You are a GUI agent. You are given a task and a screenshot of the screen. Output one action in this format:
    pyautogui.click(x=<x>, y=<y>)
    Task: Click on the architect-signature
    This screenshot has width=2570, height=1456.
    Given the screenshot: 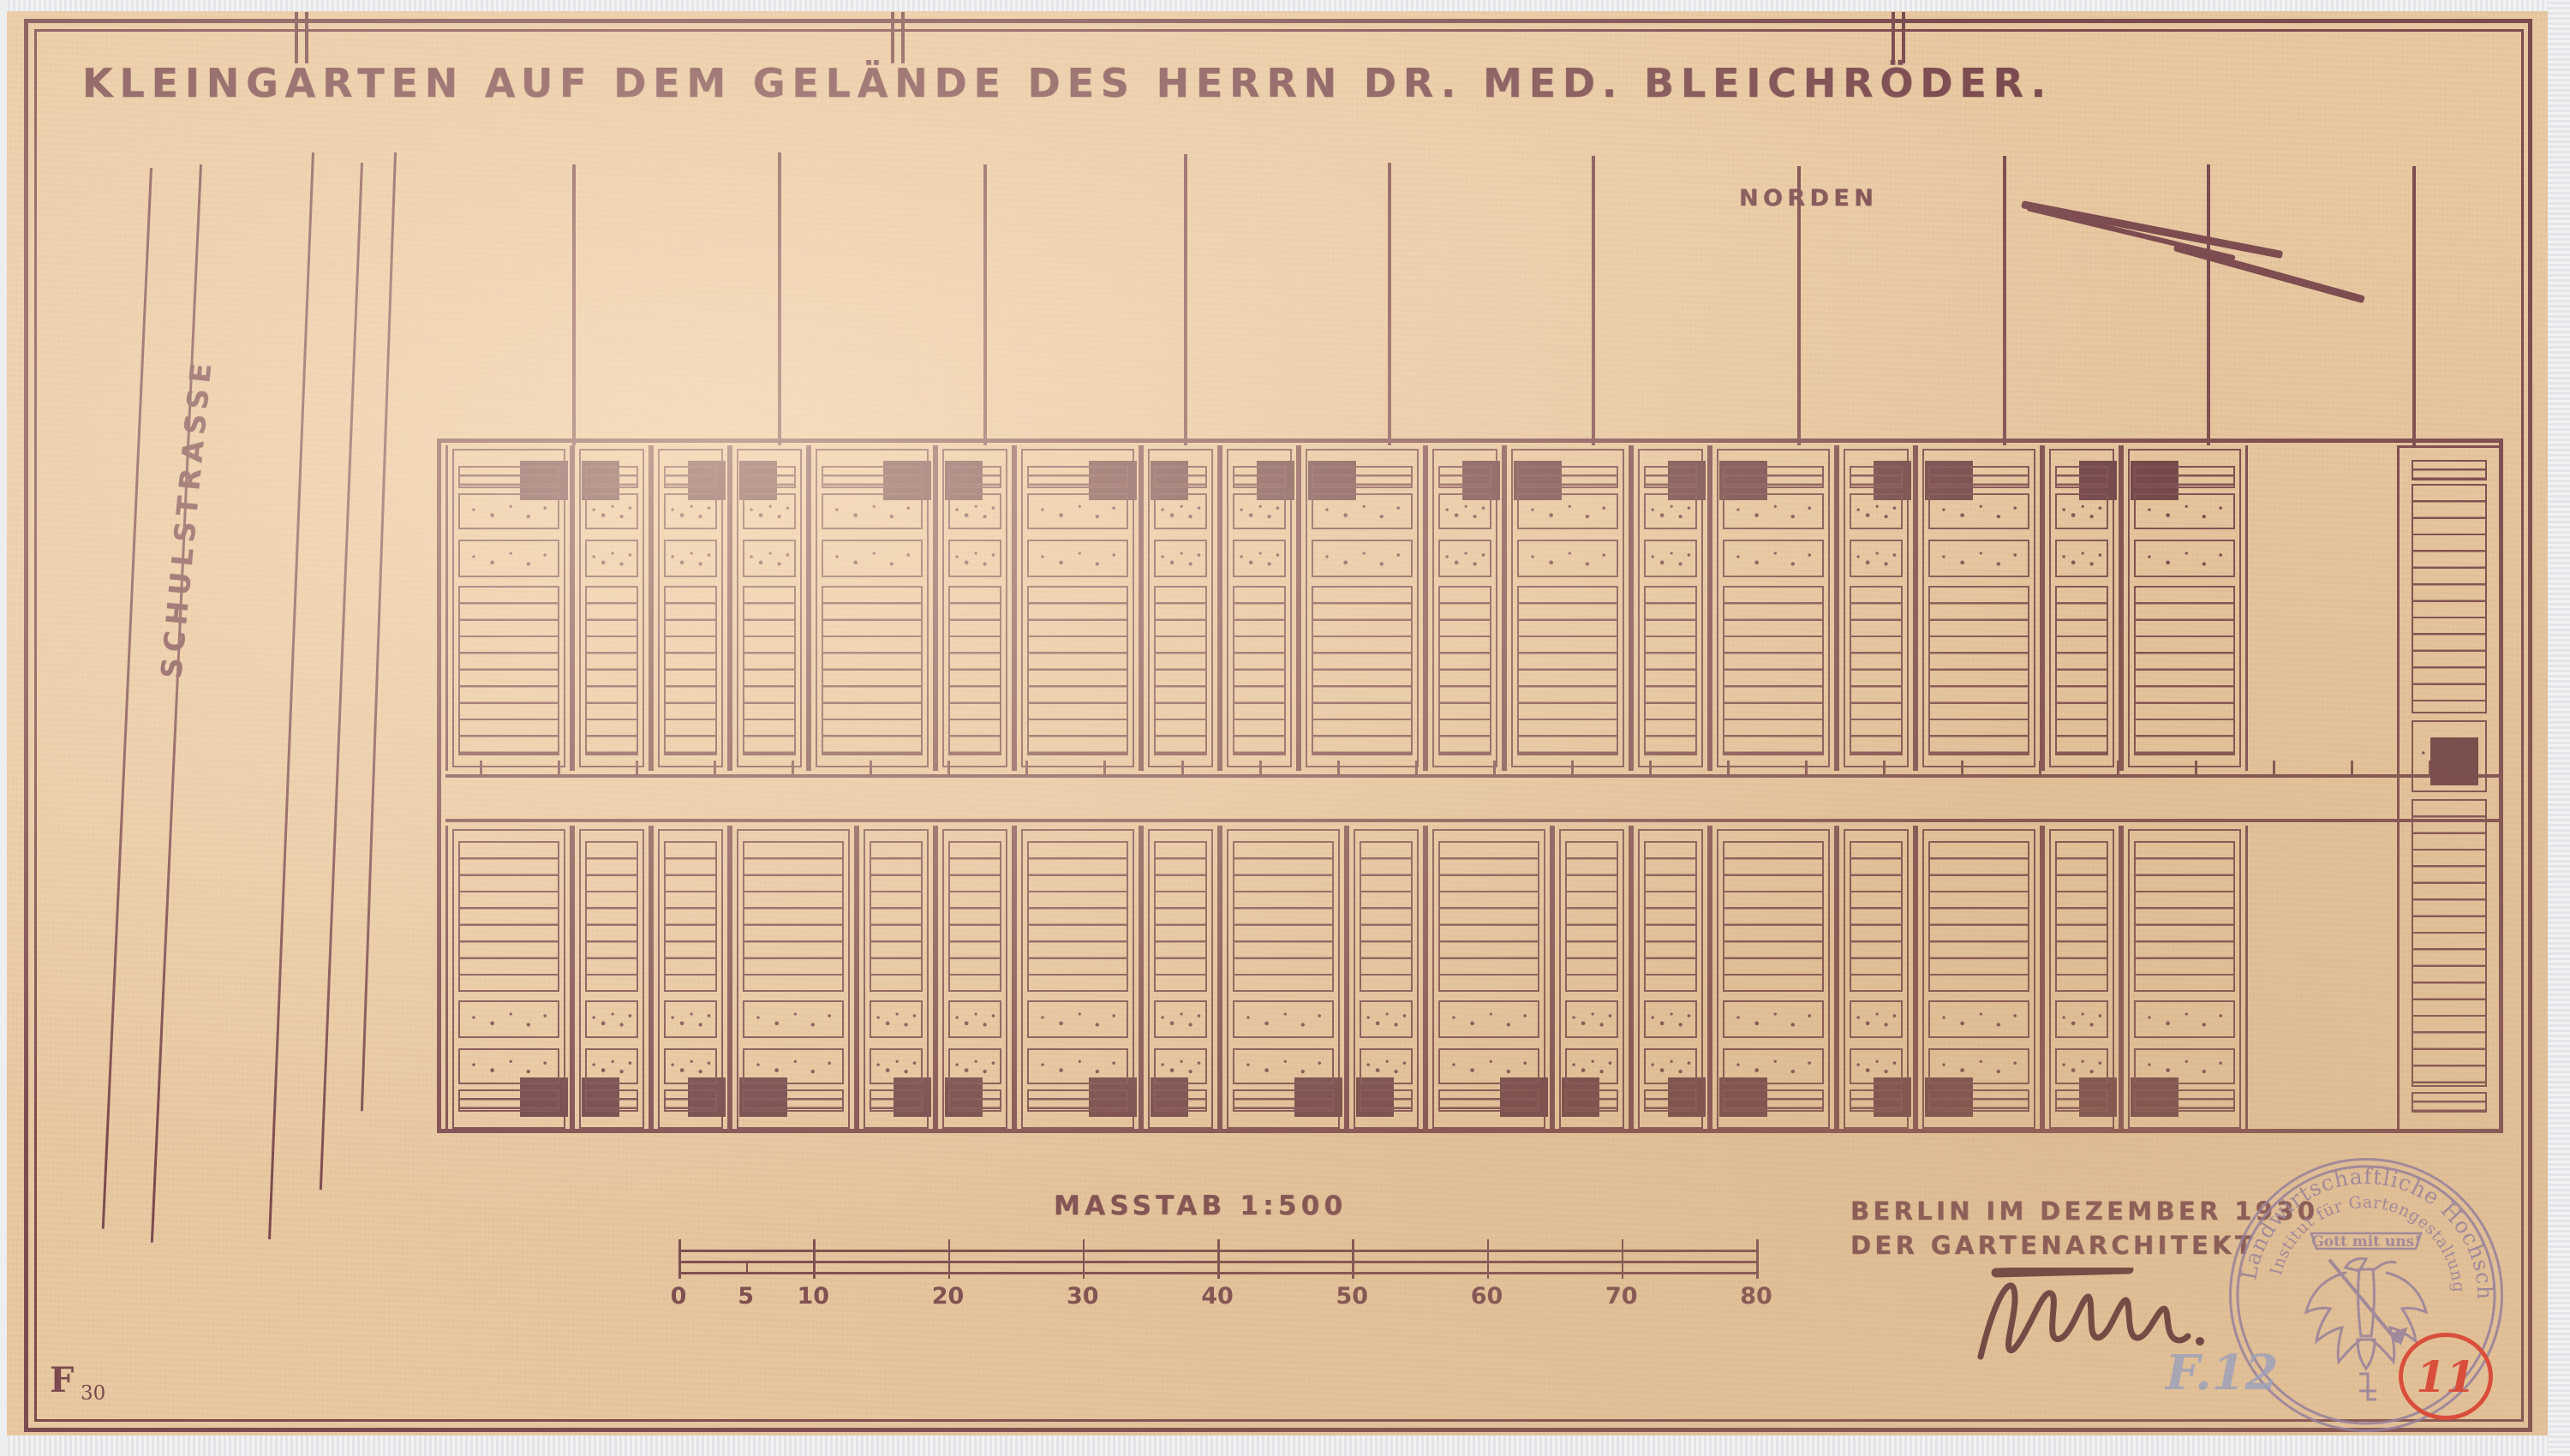 What is the action you would take?
    pyautogui.click(x=2124, y=1313)
    